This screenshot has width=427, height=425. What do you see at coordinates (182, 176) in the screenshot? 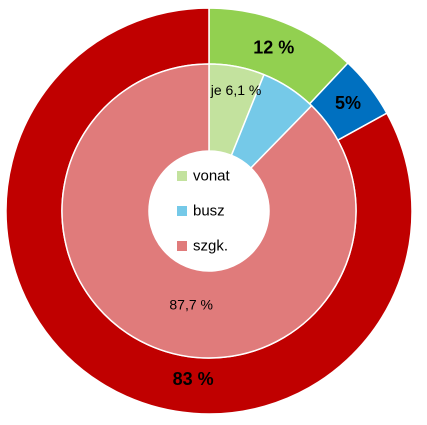
I see `legend-swatch-vonat` at bounding box center [182, 176].